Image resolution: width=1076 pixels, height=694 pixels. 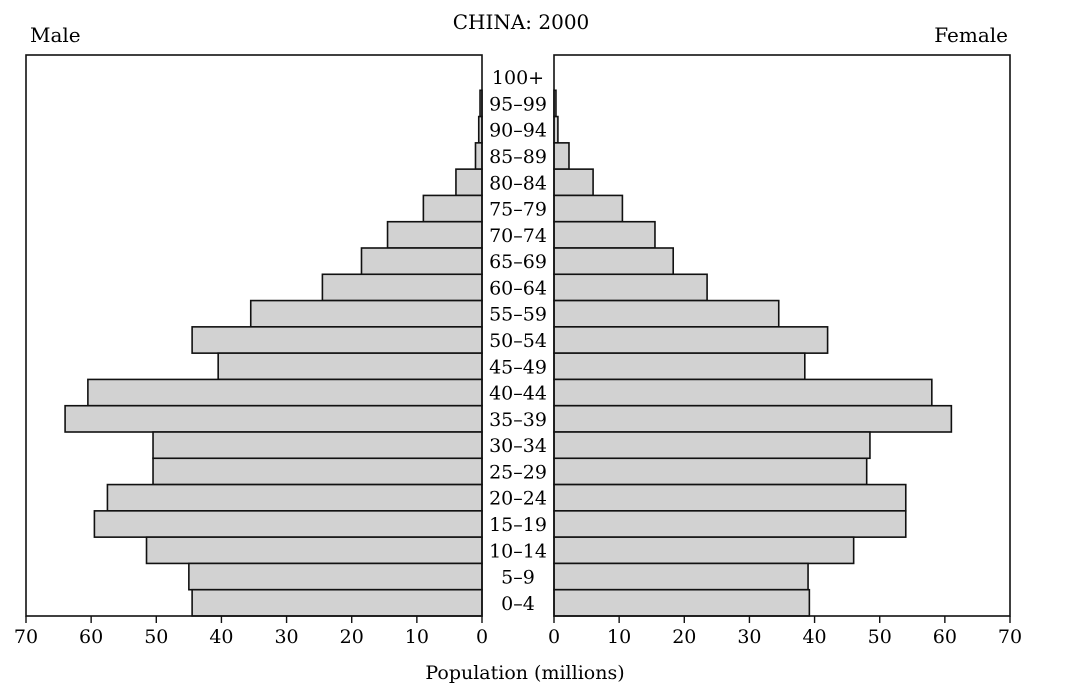 I want to click on age-label: 5–9, so click(x=518, y=578).